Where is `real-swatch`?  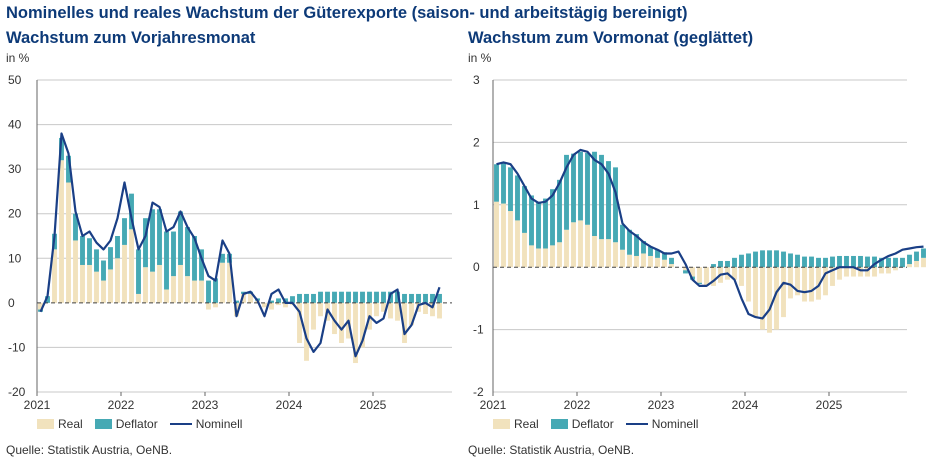
real-swatch is located at coordinates (45, 424).